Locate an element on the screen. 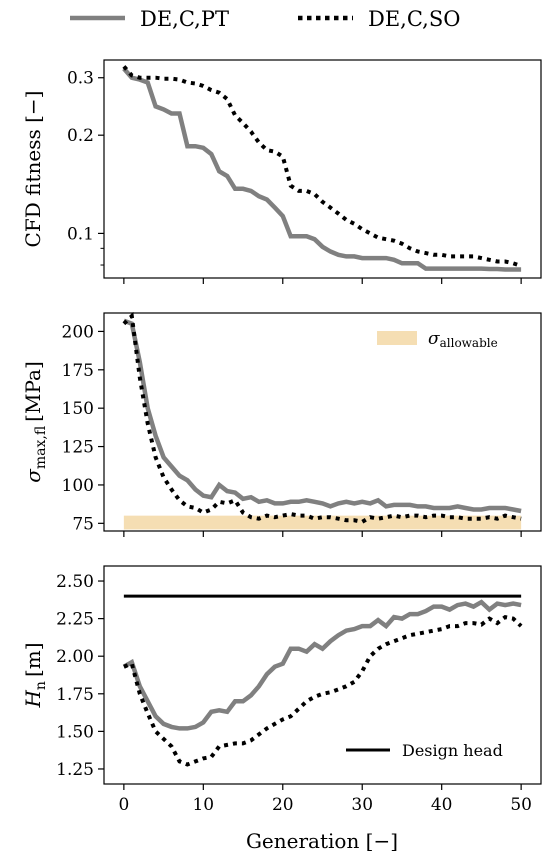  y-tick-label: 100 is located at coordinates (78, 486).